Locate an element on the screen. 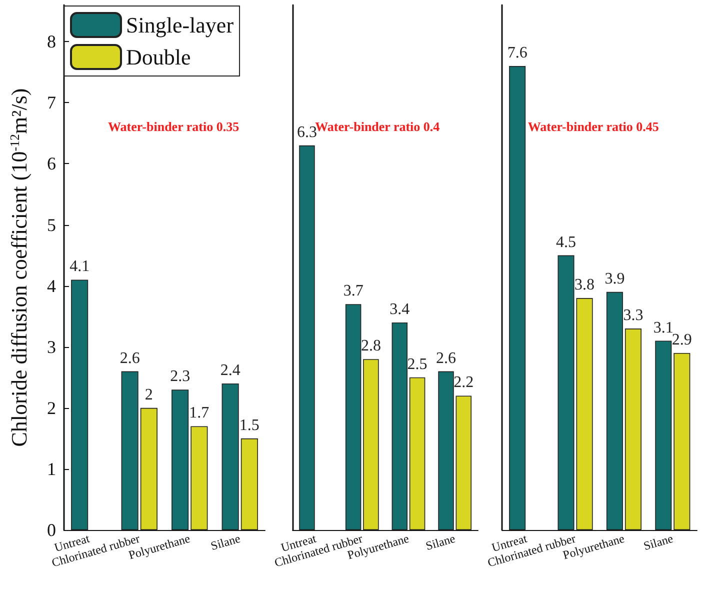 The width and height of the screenshot is (705, 603). data-label: 2.4 is located at coordinates (230, 370).